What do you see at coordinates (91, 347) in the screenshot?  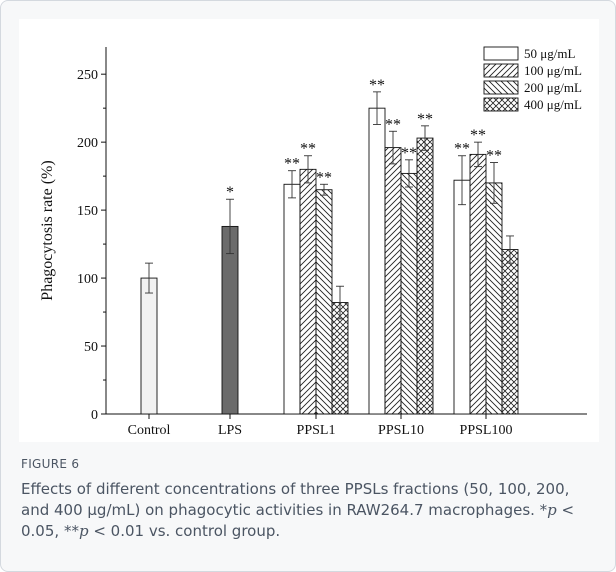 I see `y-tick-label: 50` at bounding box center [91, 347].